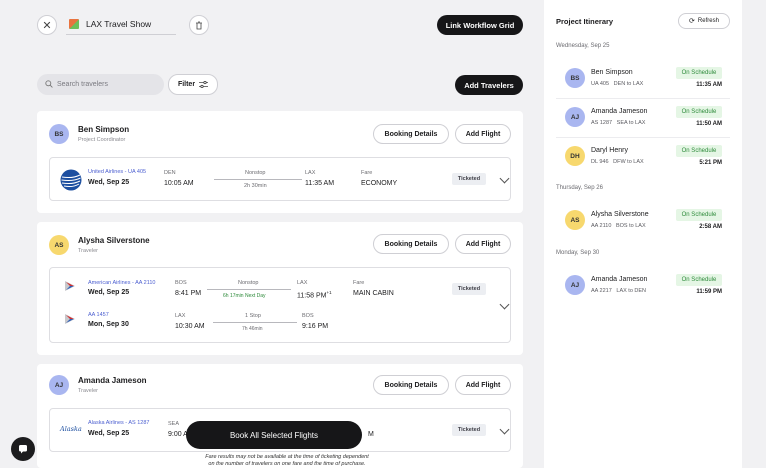 The image size is (766, 468). I want to click on close-button: ✕, so click(47, 25).